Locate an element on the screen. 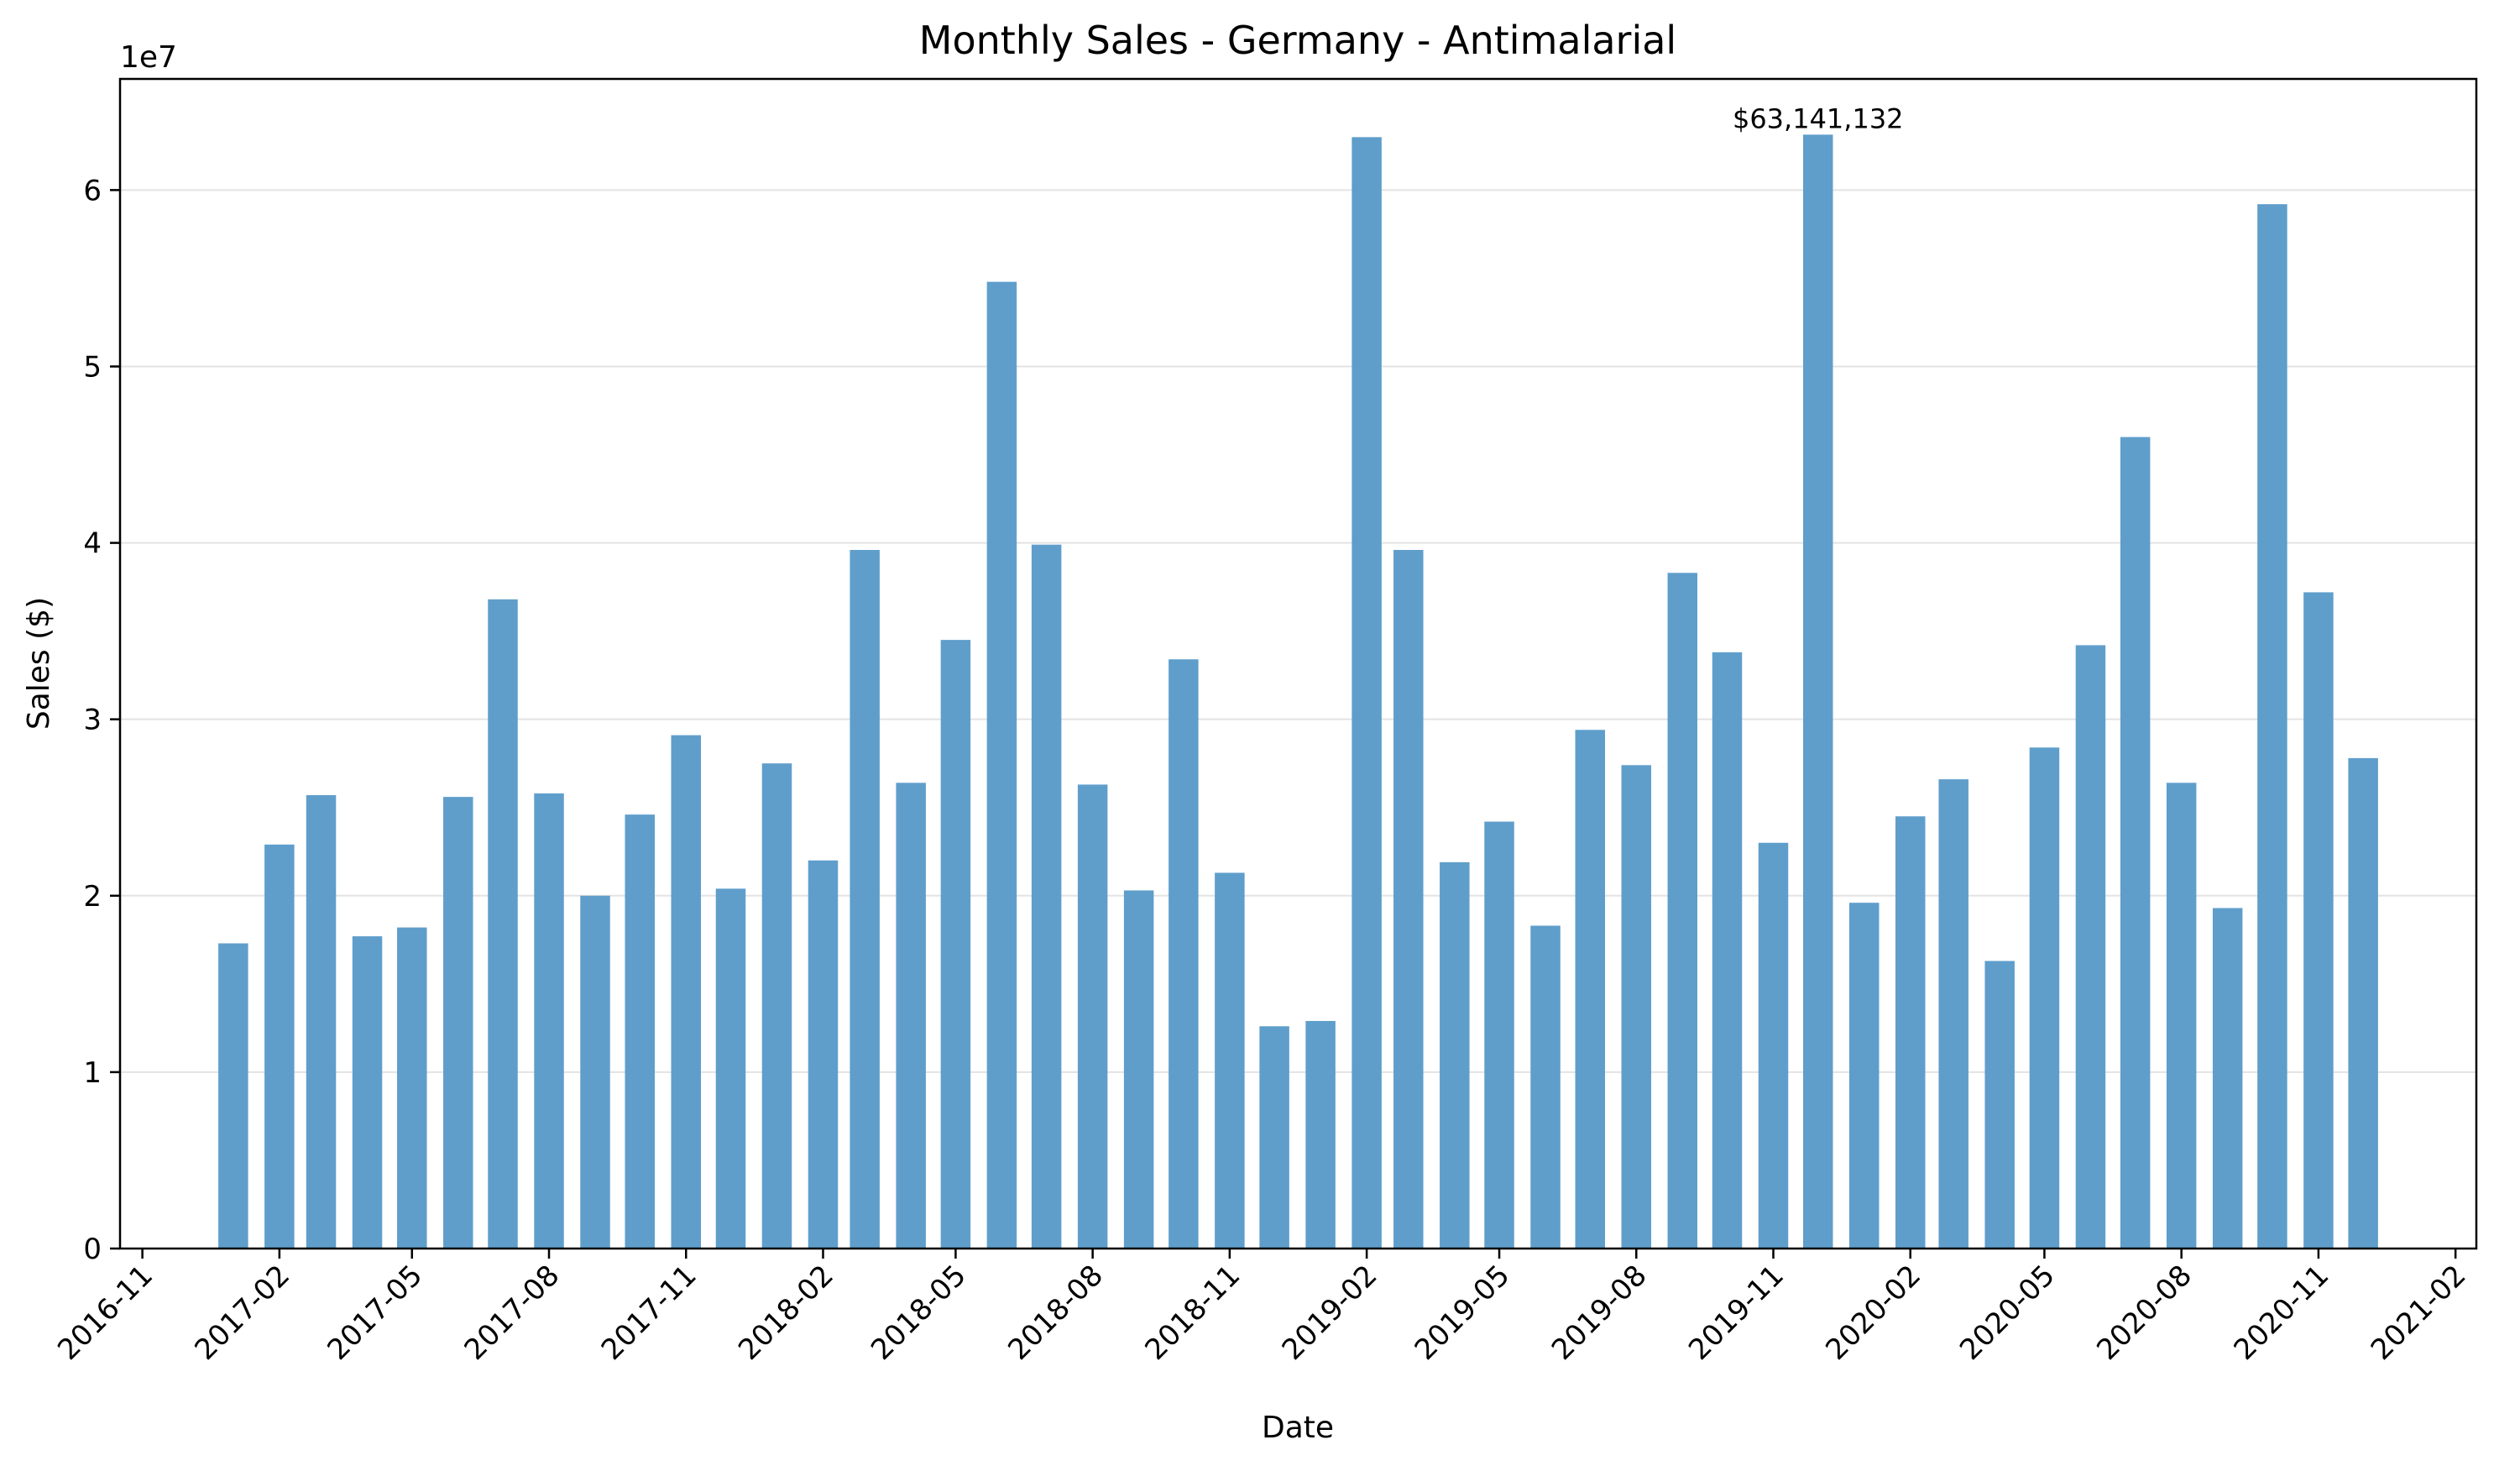 Image resolution: width=2520 pixels, height=1466 pixels. annotations: $63,141,132 is located at coordinates (1818, 118).